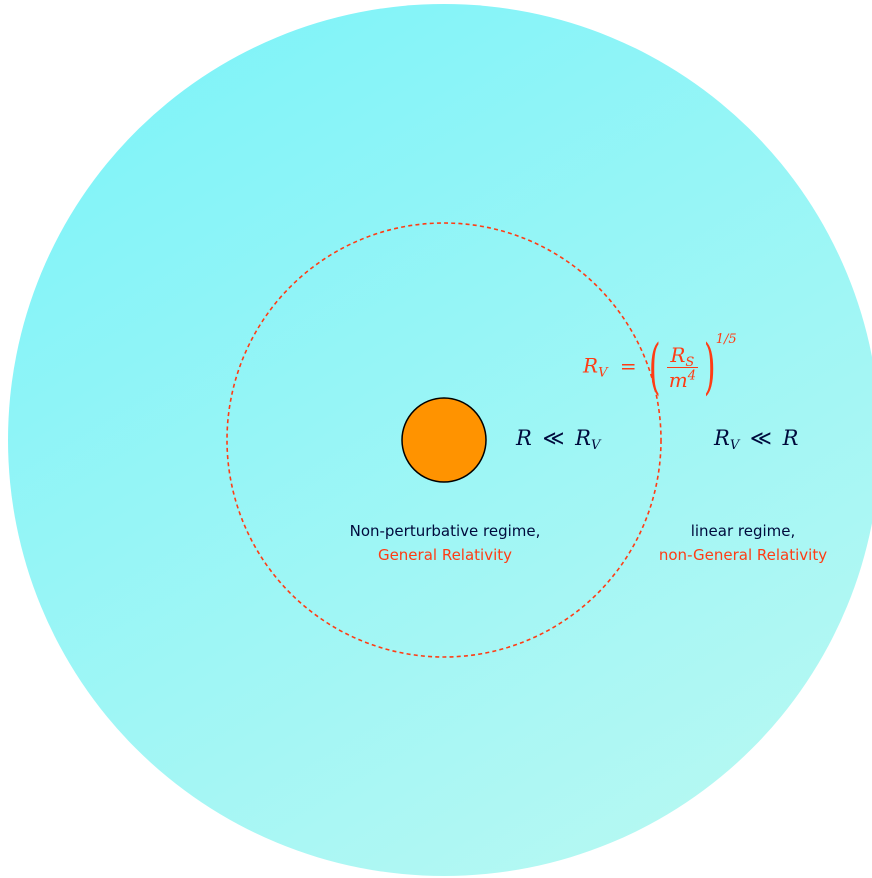  Describe the element at coordinates (734, 445) in the screenshot. I see `outer-lhs-sub: V` at that location.